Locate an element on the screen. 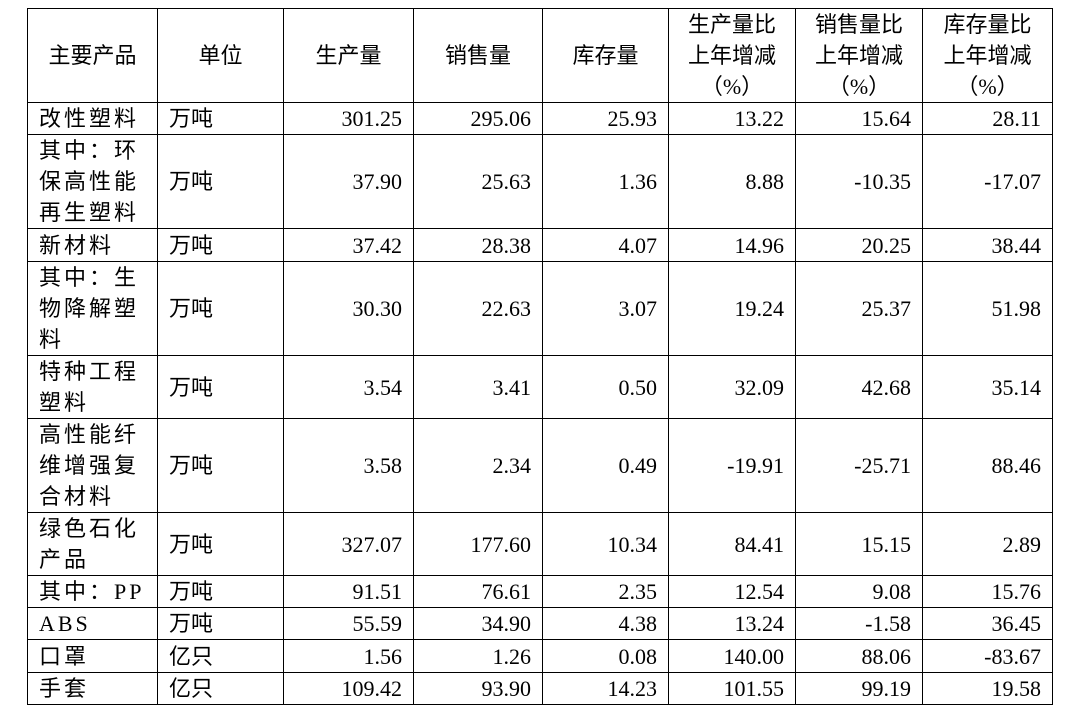 The width and height of the screenshot is (1080, 713). table-row: ABS 万吨 55.59 34.90 4.38 13.24 -1.58 36.45 is located at coordinates (540, 623).